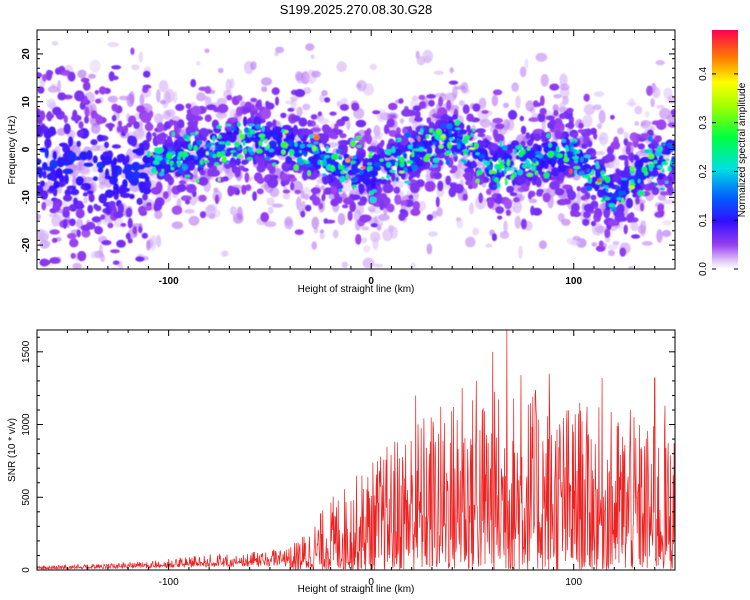 Image resolution: width=750 pixels, height=600 pixels. I want to click on snr-y-tick-label: 1000, so click(26, 424).